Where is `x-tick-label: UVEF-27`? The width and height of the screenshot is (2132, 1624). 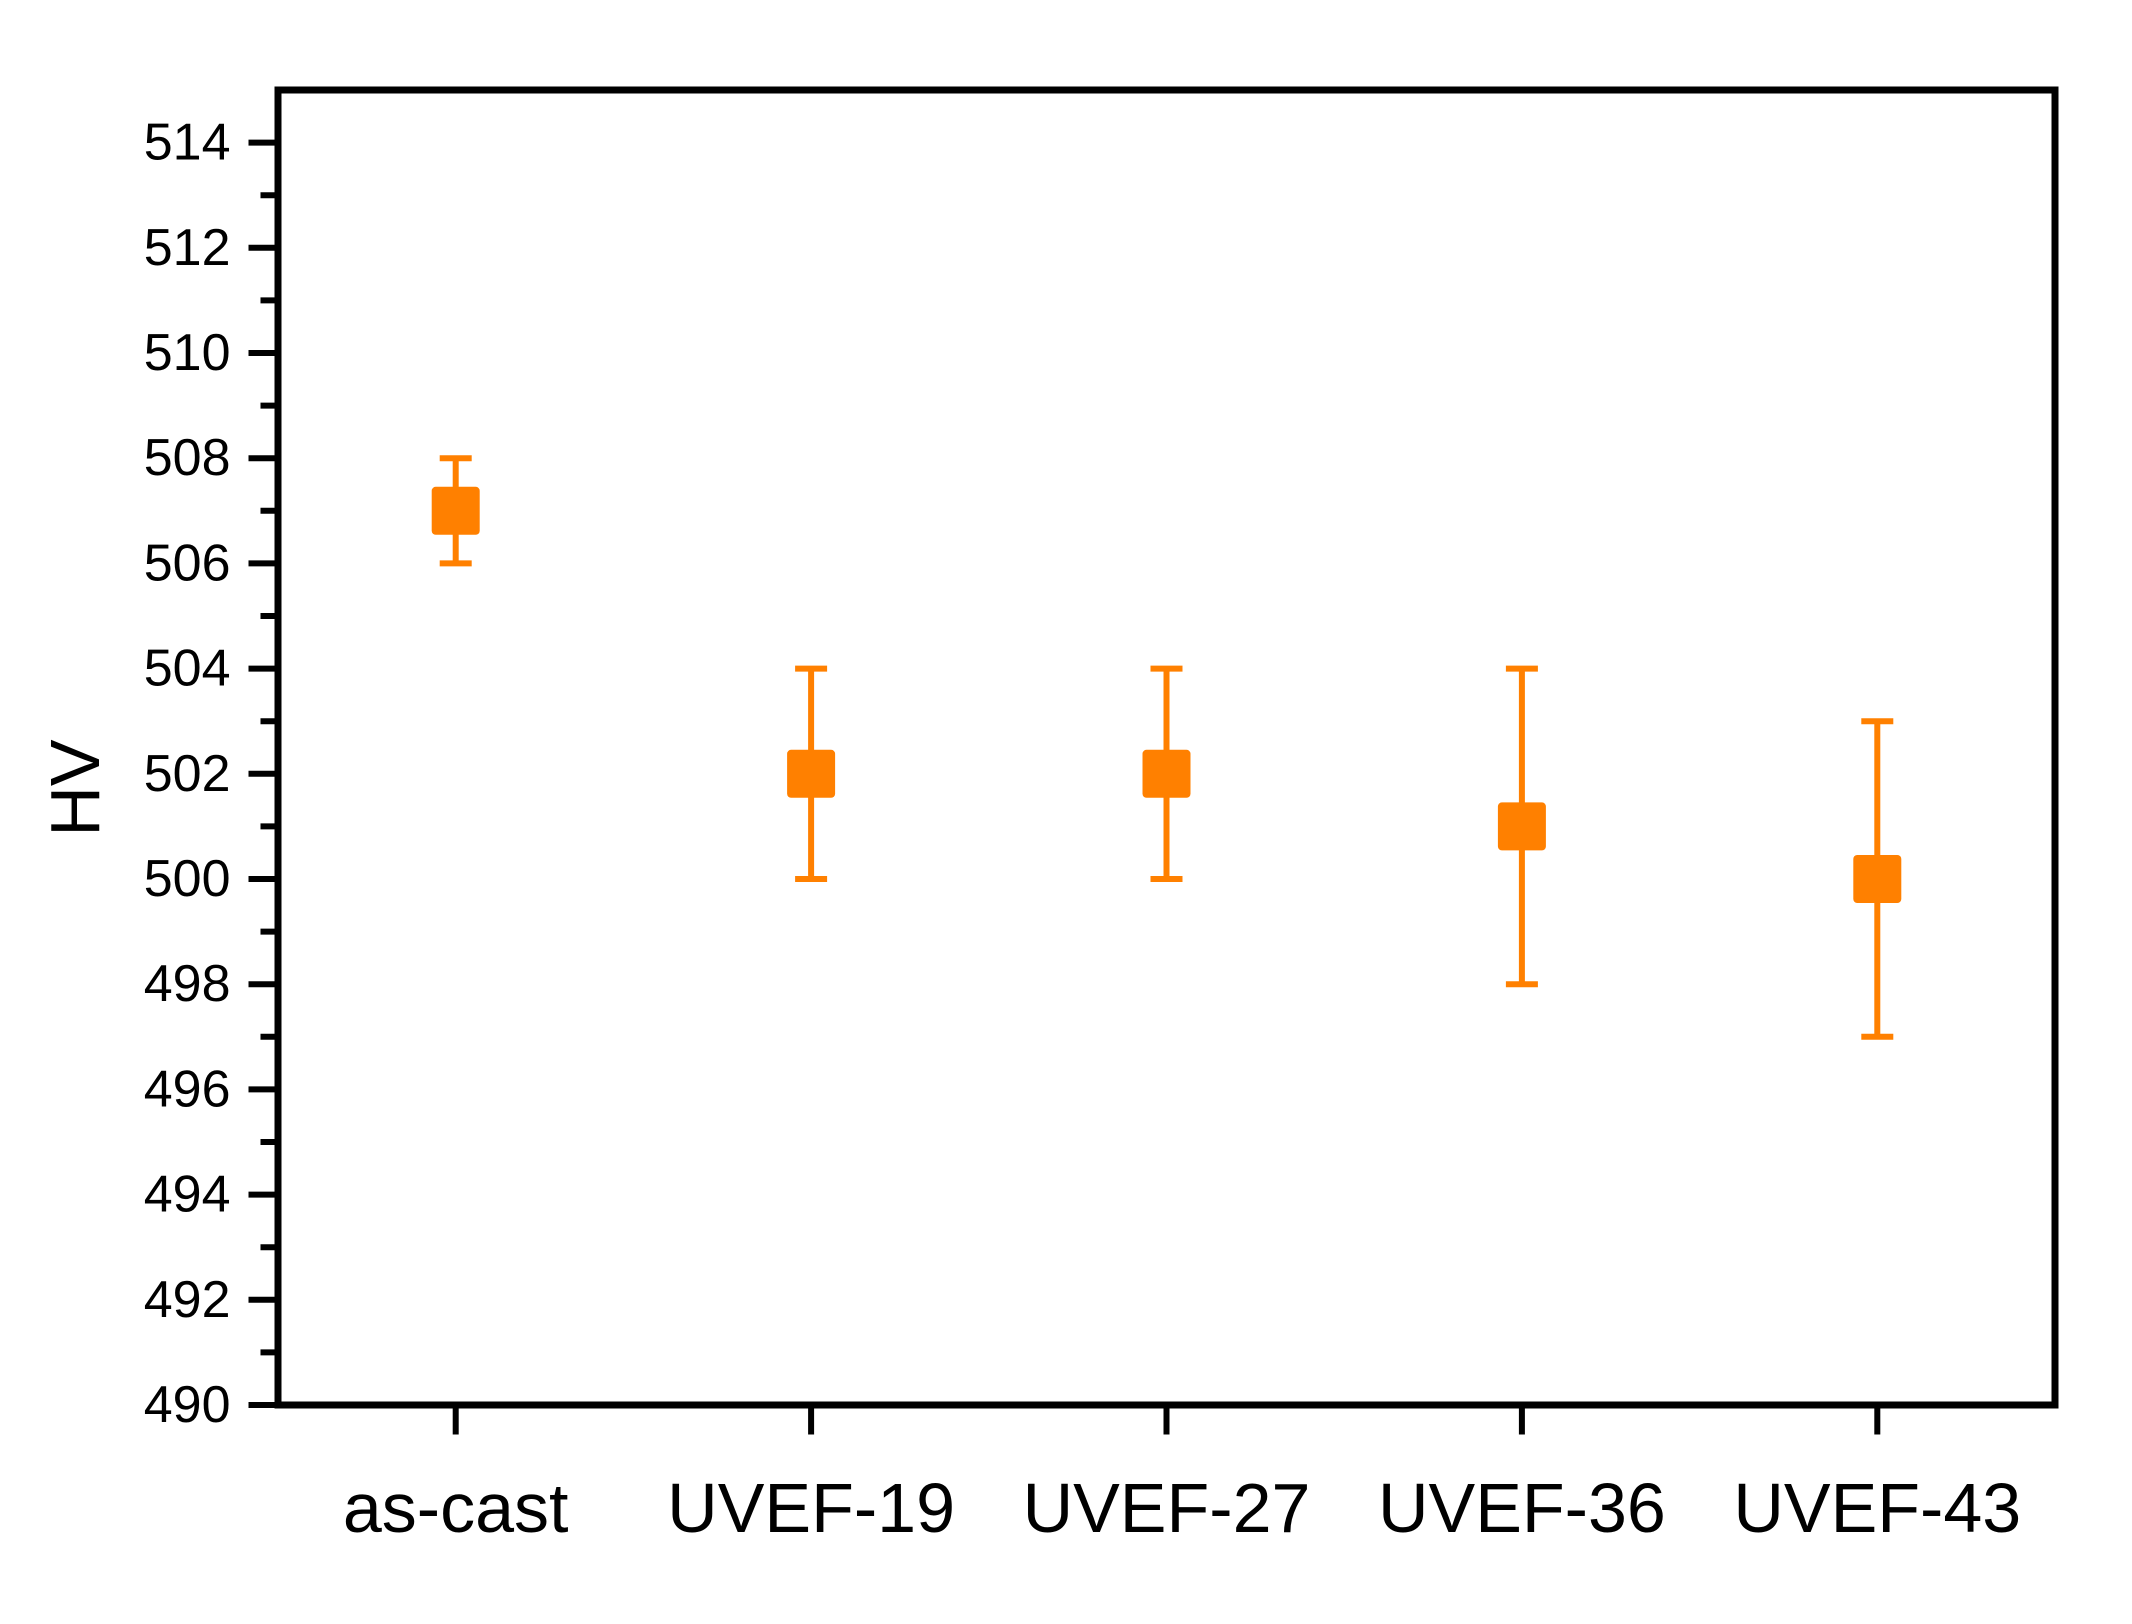 x-tick-label: UVEF-27 is located at coordinates (1167, 1508).